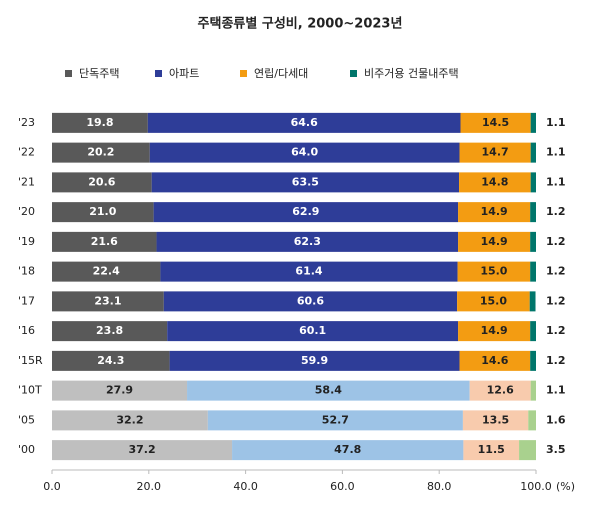 Image resolution: width=600 pixels, height=510 pixels. I want to click on value-label: 20.6, so click(101, 181).